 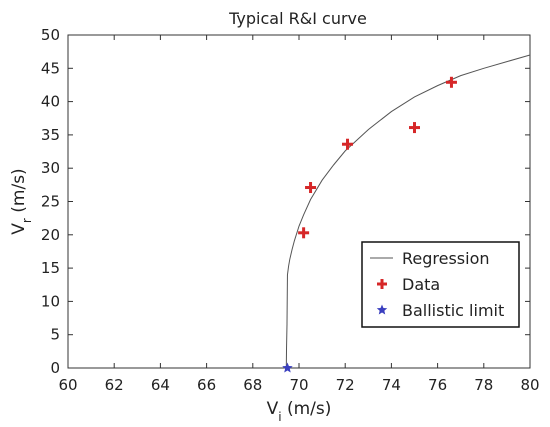 What do you see at coordinates (483, 385) in the screenshot?
I see `x-tick-label: 78` at bounding box center [483, 385].